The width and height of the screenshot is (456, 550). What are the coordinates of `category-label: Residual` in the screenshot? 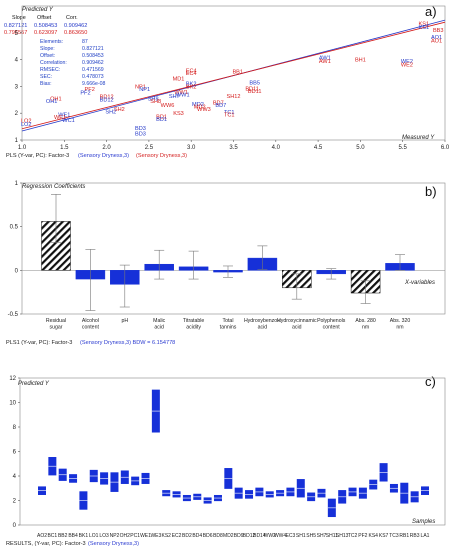 It's located at (56, 321).